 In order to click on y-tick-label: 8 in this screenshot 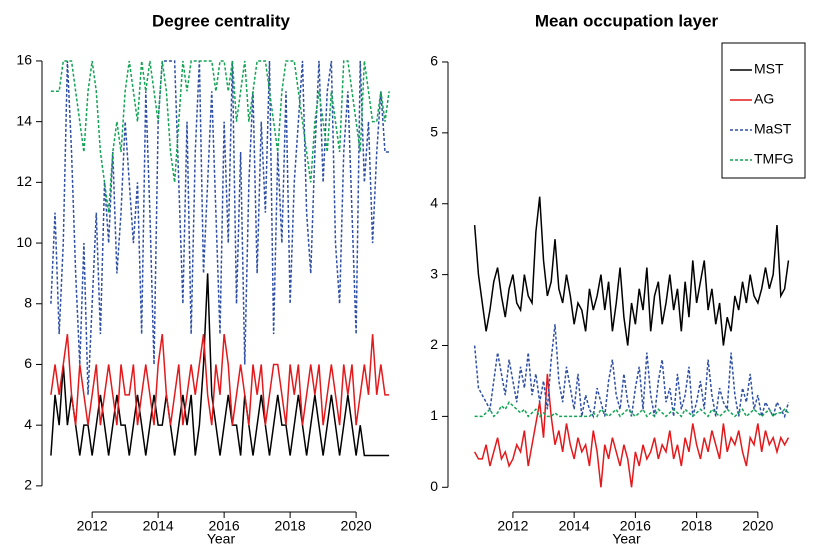, I will do `click(28, 302)`.